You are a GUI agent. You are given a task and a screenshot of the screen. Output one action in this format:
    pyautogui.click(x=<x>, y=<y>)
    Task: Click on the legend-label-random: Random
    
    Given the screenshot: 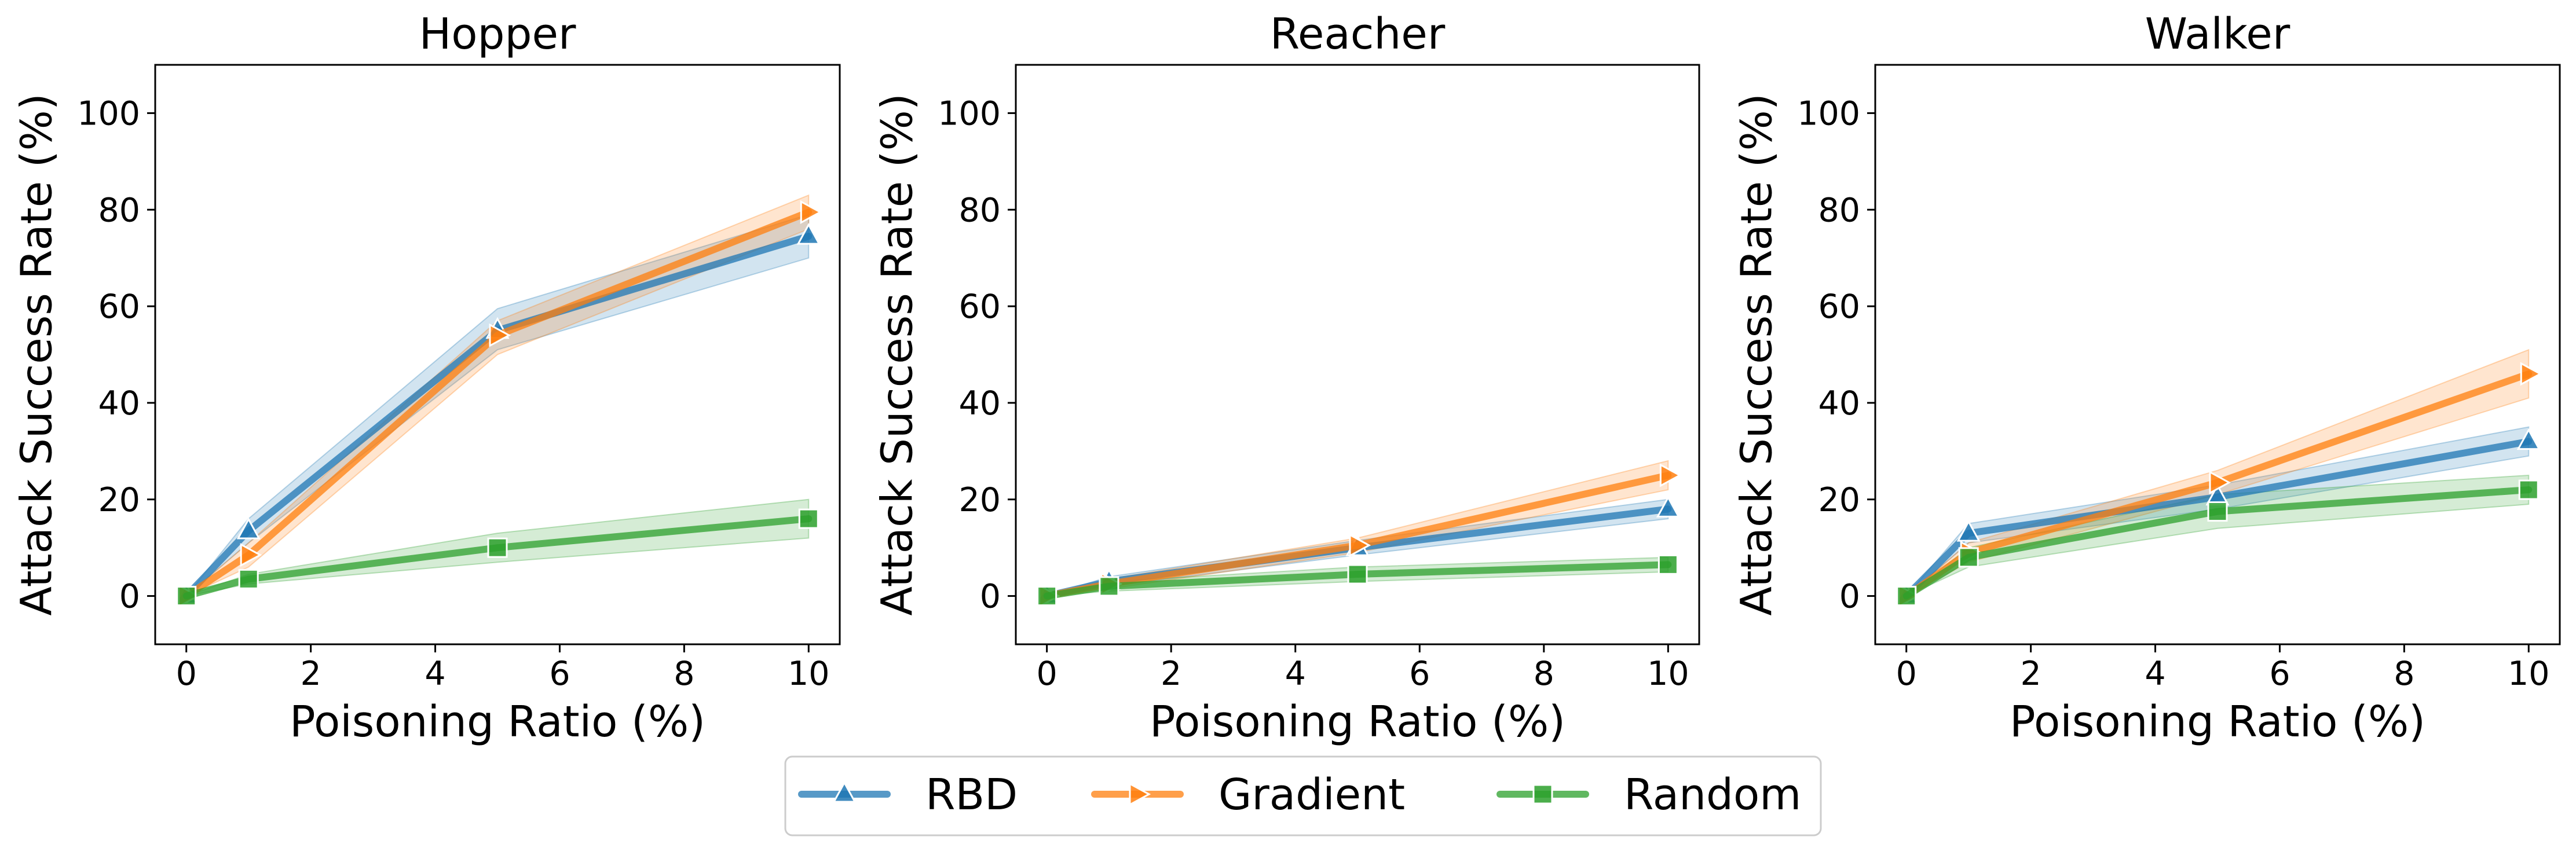 What is the action you would take?
    pyautogui.click(x=1712, y=795)
    